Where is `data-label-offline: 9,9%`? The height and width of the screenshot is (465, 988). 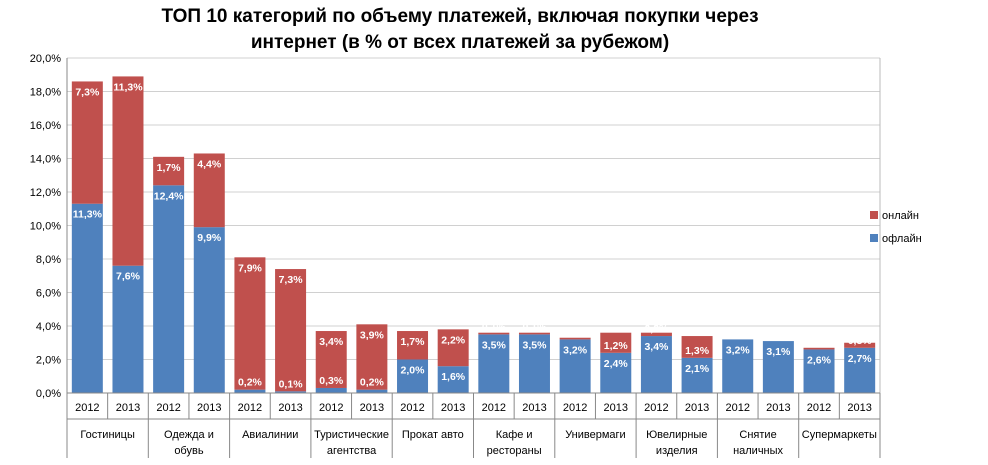
data-label-offline: 9,9% is located at coordinates (209, 238).